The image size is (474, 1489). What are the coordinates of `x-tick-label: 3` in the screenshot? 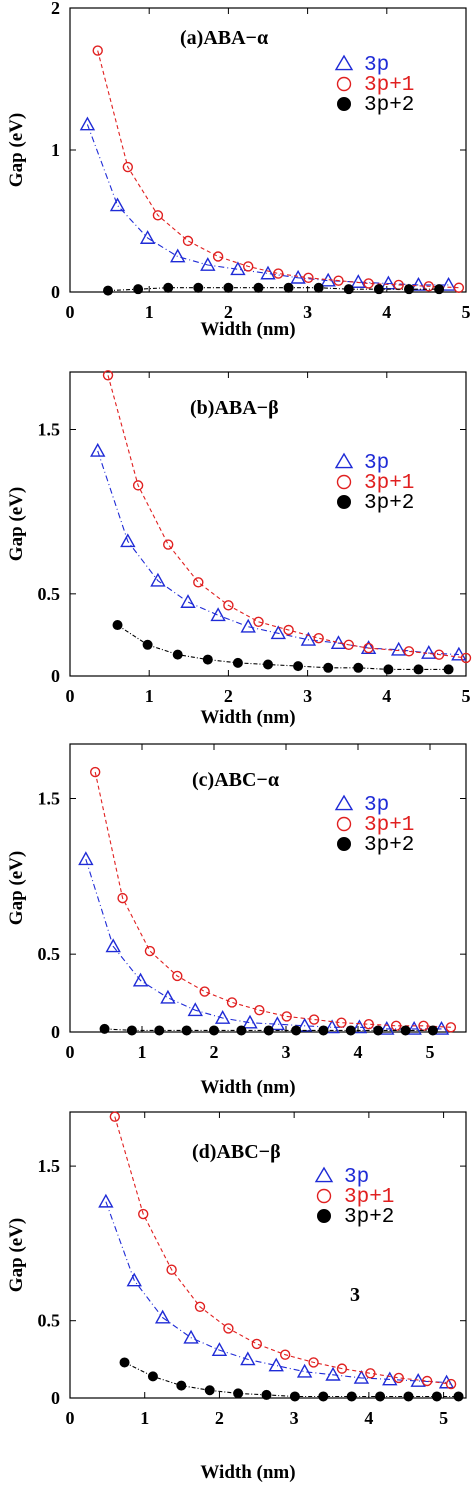 It's located at (307, 696).